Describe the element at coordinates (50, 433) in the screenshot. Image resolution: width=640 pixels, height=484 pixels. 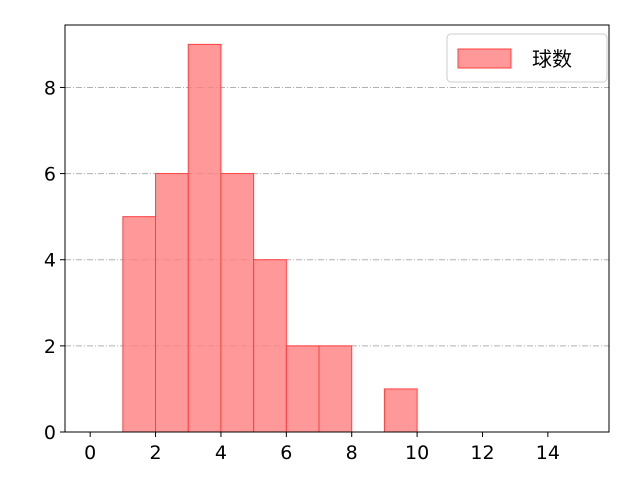
I see `y-tick-label: 0` at that location.